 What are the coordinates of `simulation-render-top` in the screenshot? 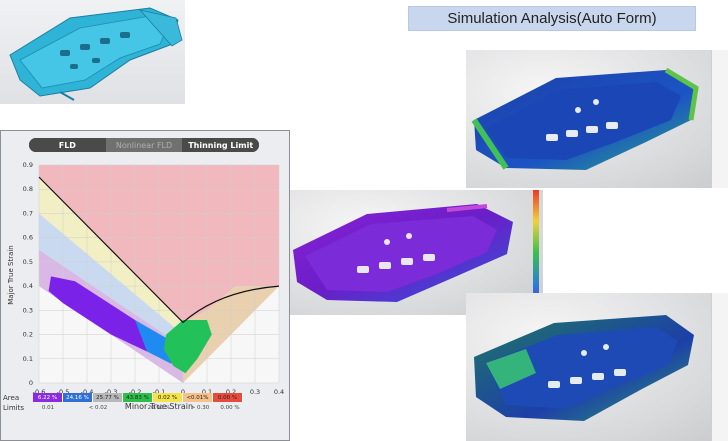 It's located at (597, 119).